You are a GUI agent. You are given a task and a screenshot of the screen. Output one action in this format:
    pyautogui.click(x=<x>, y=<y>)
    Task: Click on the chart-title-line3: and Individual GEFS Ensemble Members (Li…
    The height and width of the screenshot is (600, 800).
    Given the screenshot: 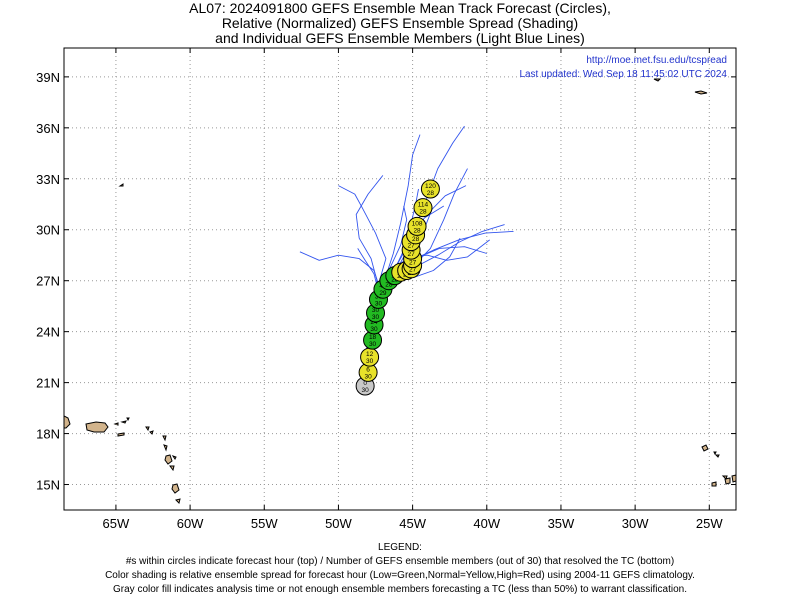 What is the action you would take?
    pyautogui.click(x=400, y=38)
    